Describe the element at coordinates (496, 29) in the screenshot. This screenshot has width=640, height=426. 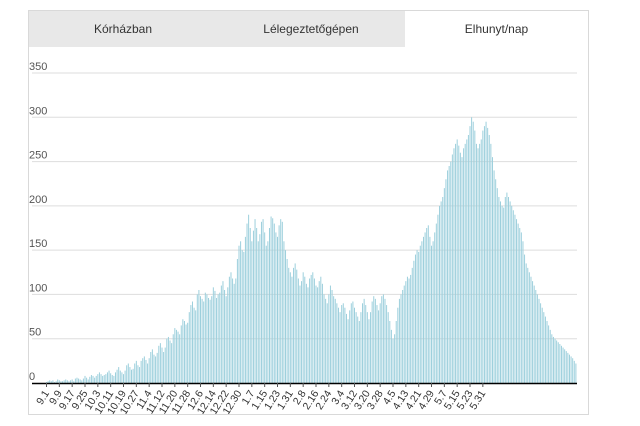
I see `tab-elhunyt-nap: Elhunyt/nap` at that location.